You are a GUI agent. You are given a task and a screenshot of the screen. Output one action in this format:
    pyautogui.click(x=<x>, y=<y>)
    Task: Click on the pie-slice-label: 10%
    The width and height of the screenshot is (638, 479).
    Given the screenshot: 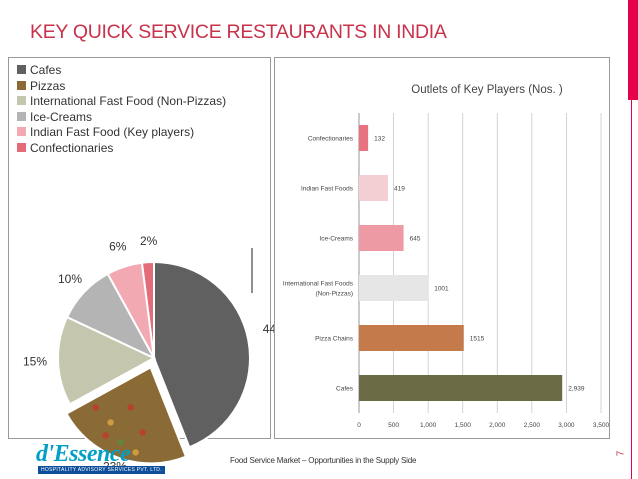 What is the action you would take?
    pyautogui.click(x=70, y=279)
    